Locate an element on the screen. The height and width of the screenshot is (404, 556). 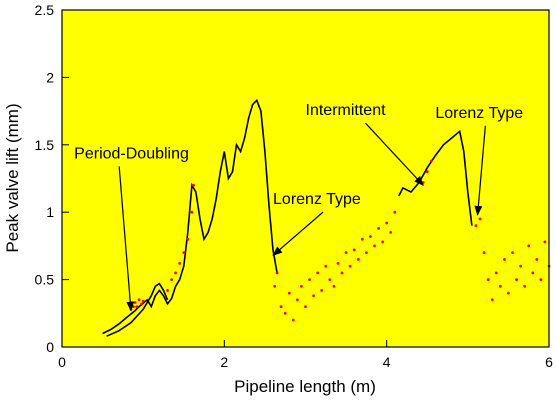
y-tick-label: 1 is located at coordinates (50, 212).